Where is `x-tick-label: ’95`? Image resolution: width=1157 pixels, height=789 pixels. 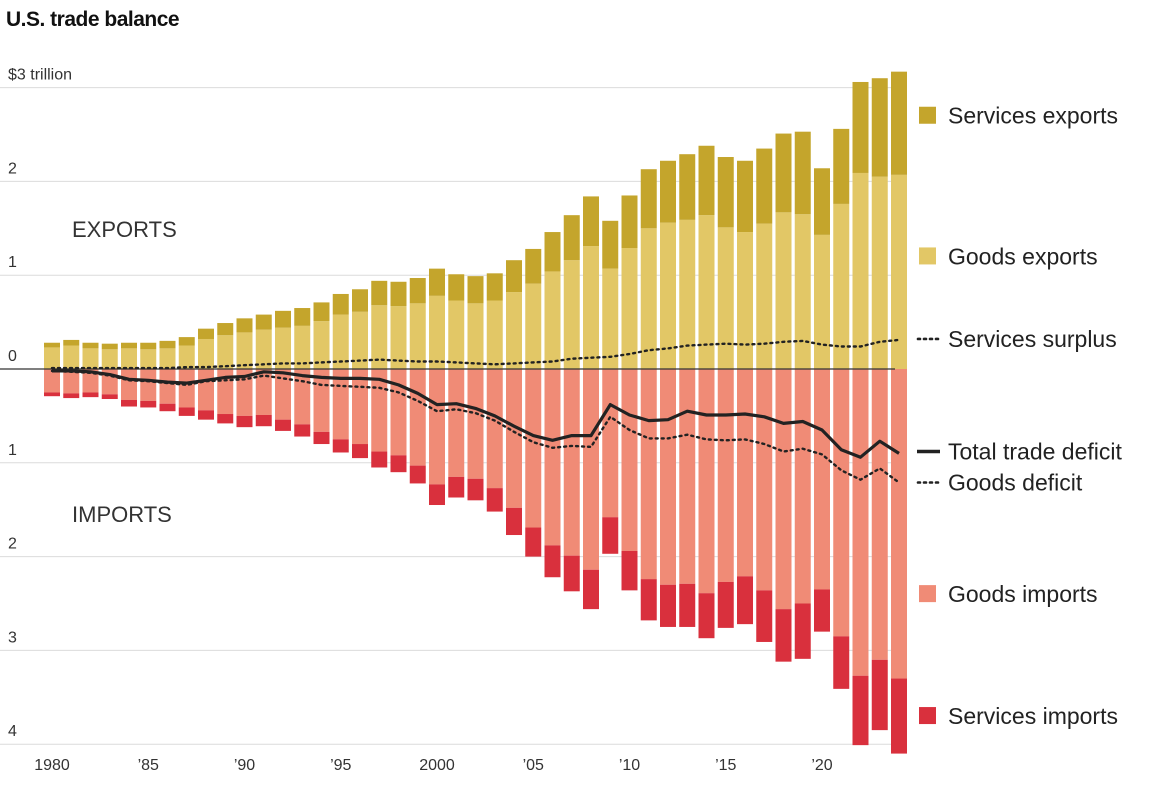 x-tick-label: ’95 is located at coordinates (340, 765).